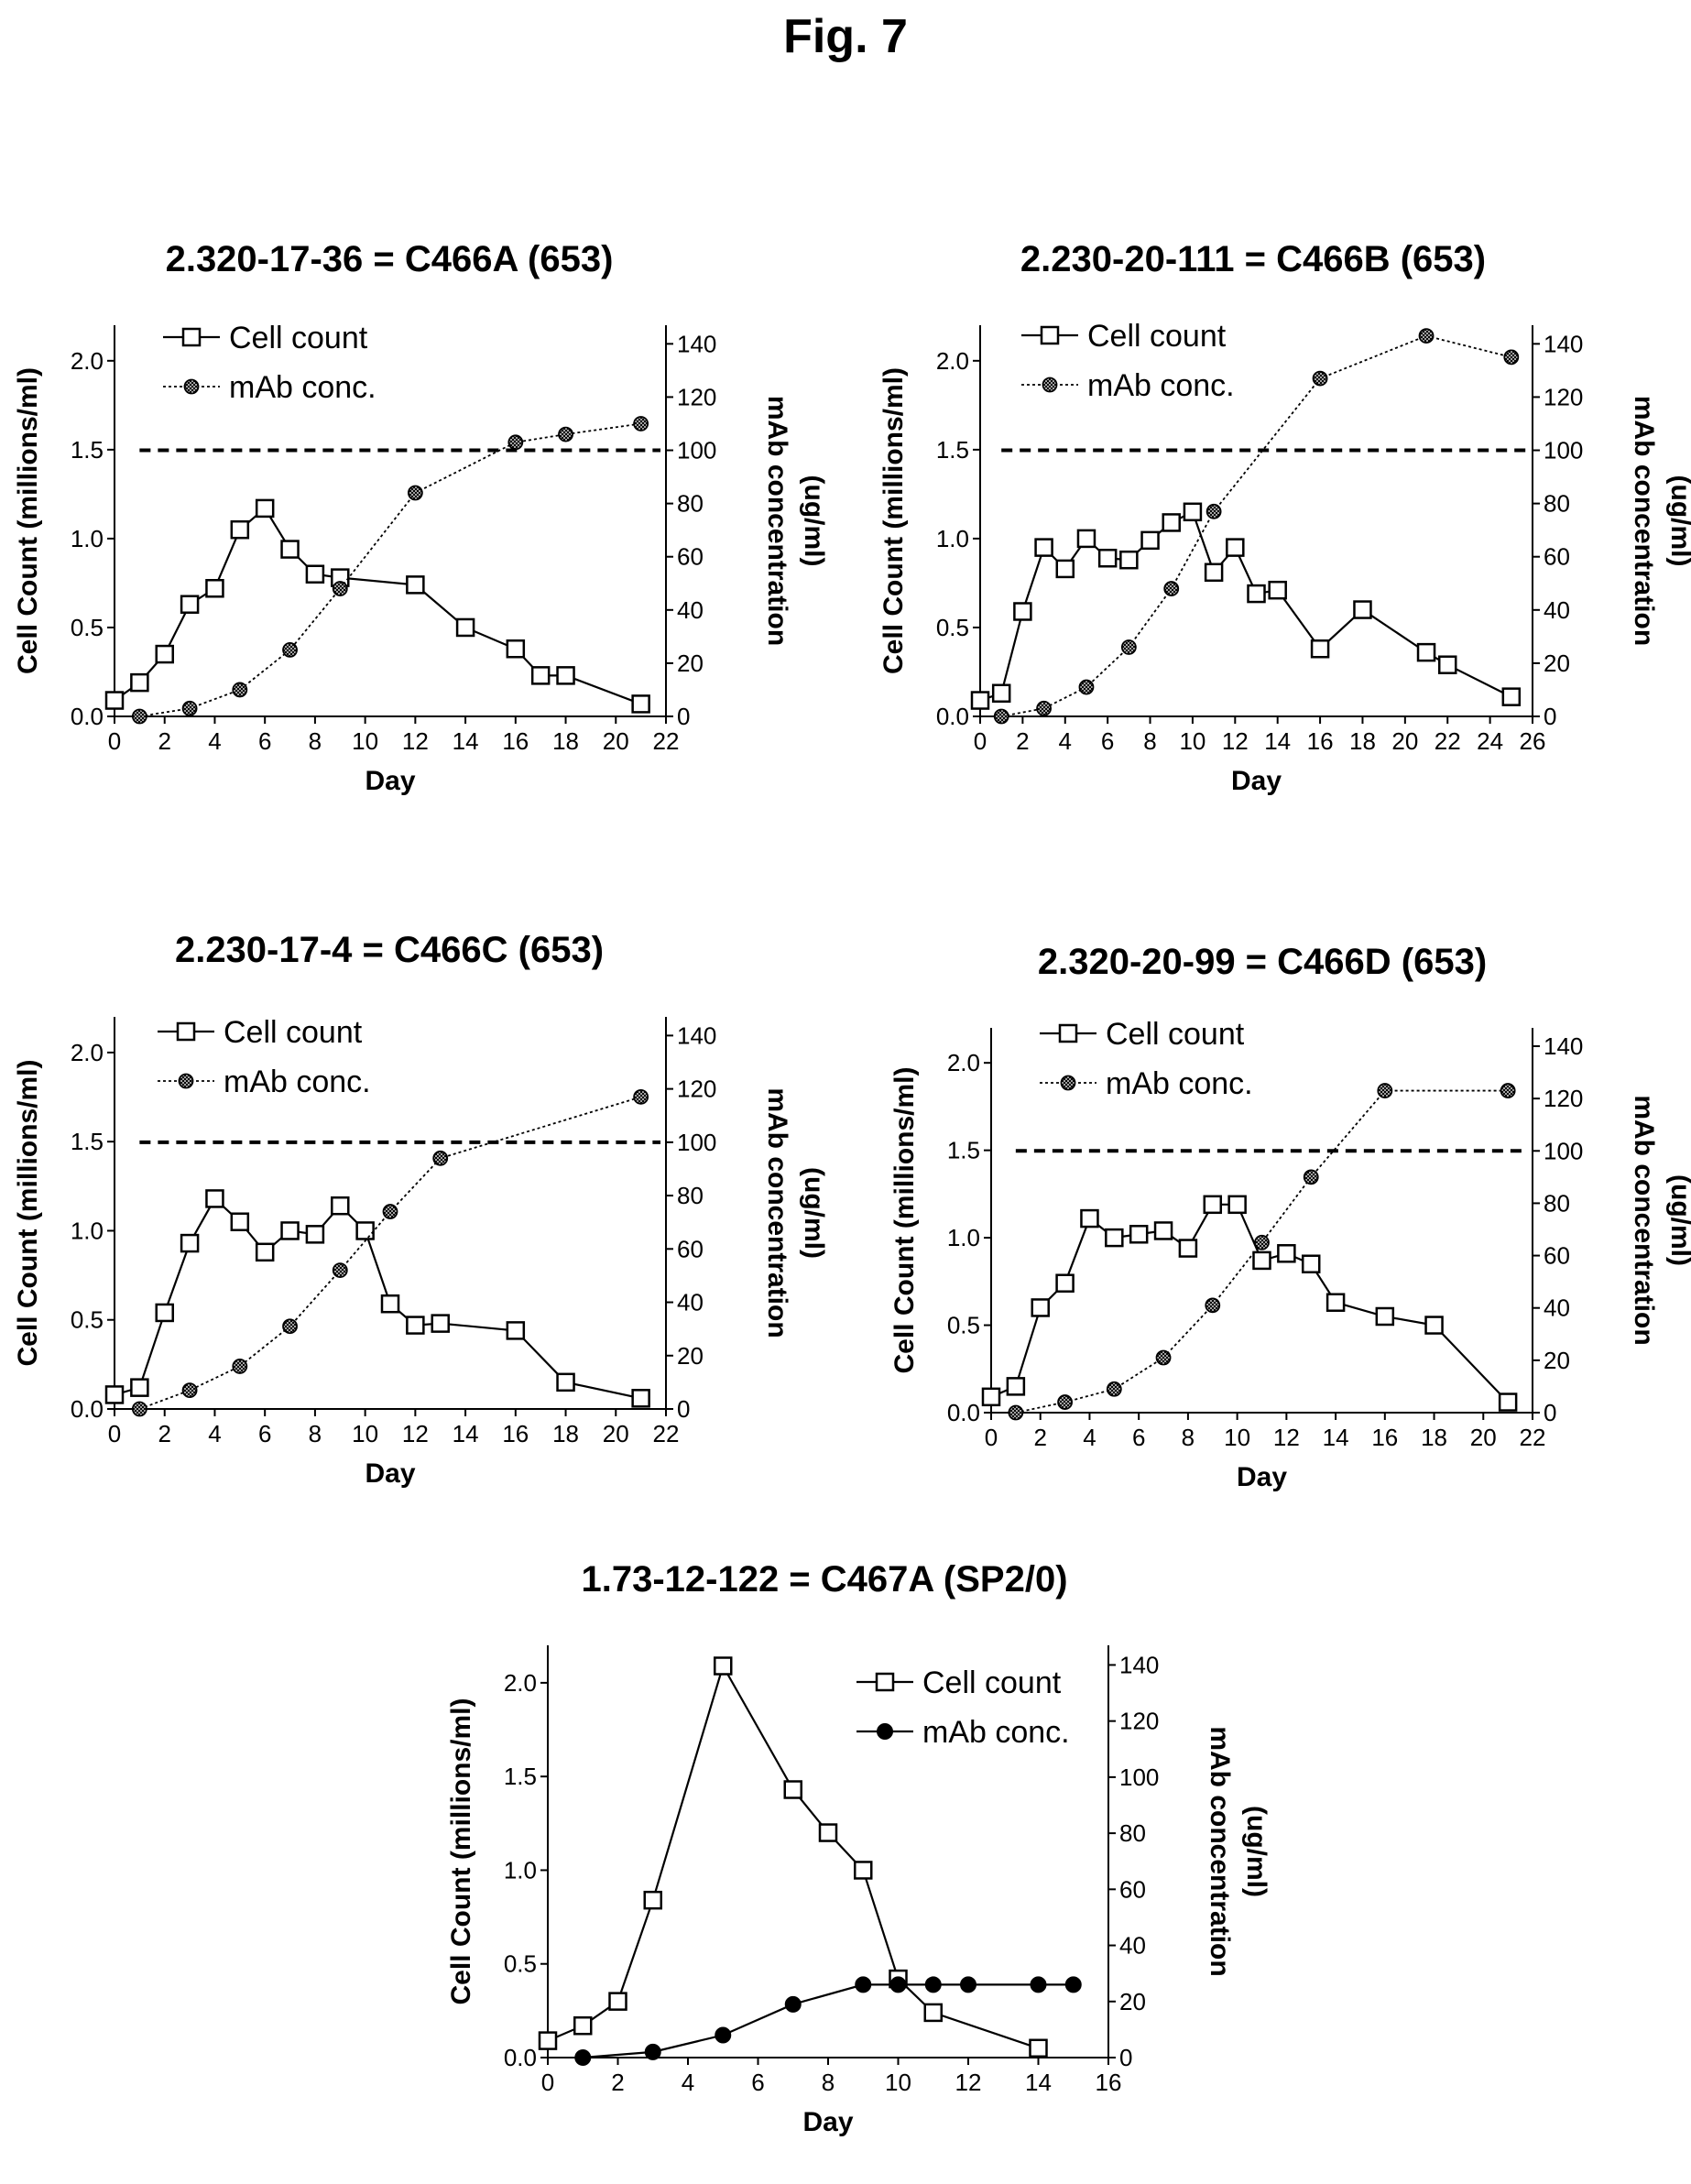  What do you see at coordinates (846, 36) in the screenshot?
I see `figure-title: Fig. 7` at bounding box center [846, 36].